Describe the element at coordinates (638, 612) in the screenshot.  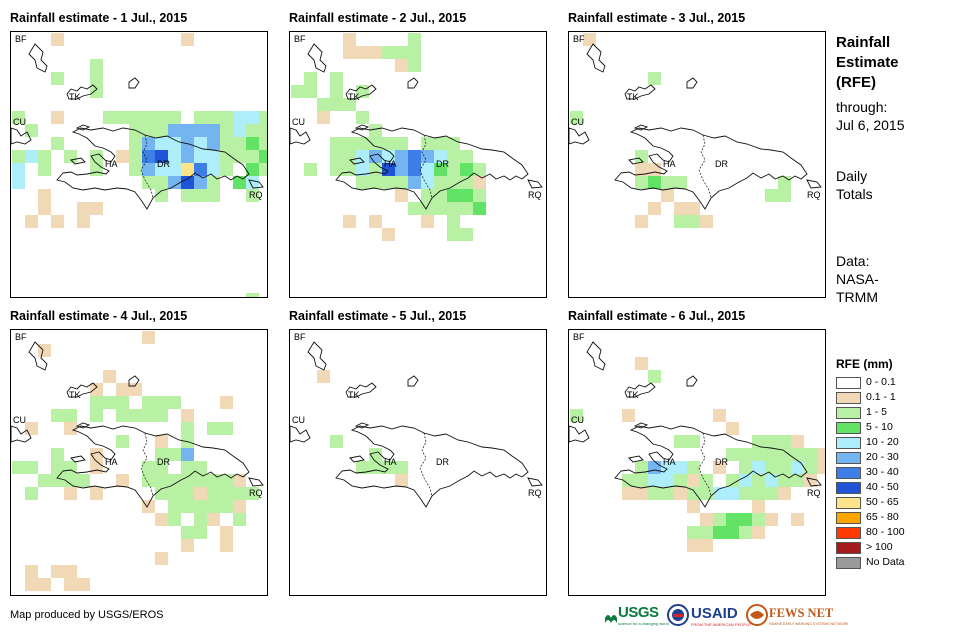
I see `usgs-logo-text: USGS` at that location.